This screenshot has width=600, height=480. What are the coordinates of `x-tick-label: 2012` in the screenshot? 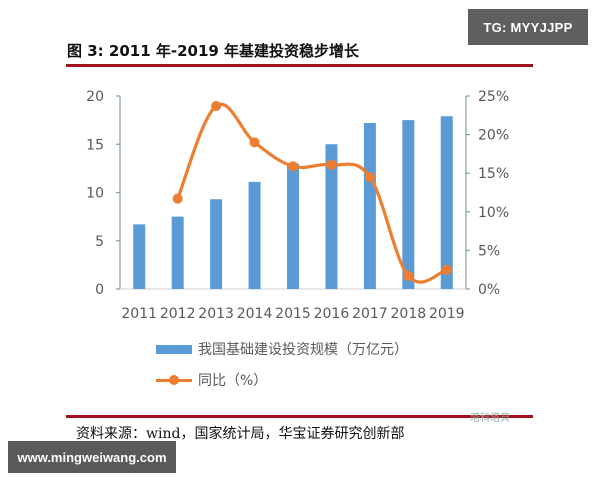 It's located at (178, 313).